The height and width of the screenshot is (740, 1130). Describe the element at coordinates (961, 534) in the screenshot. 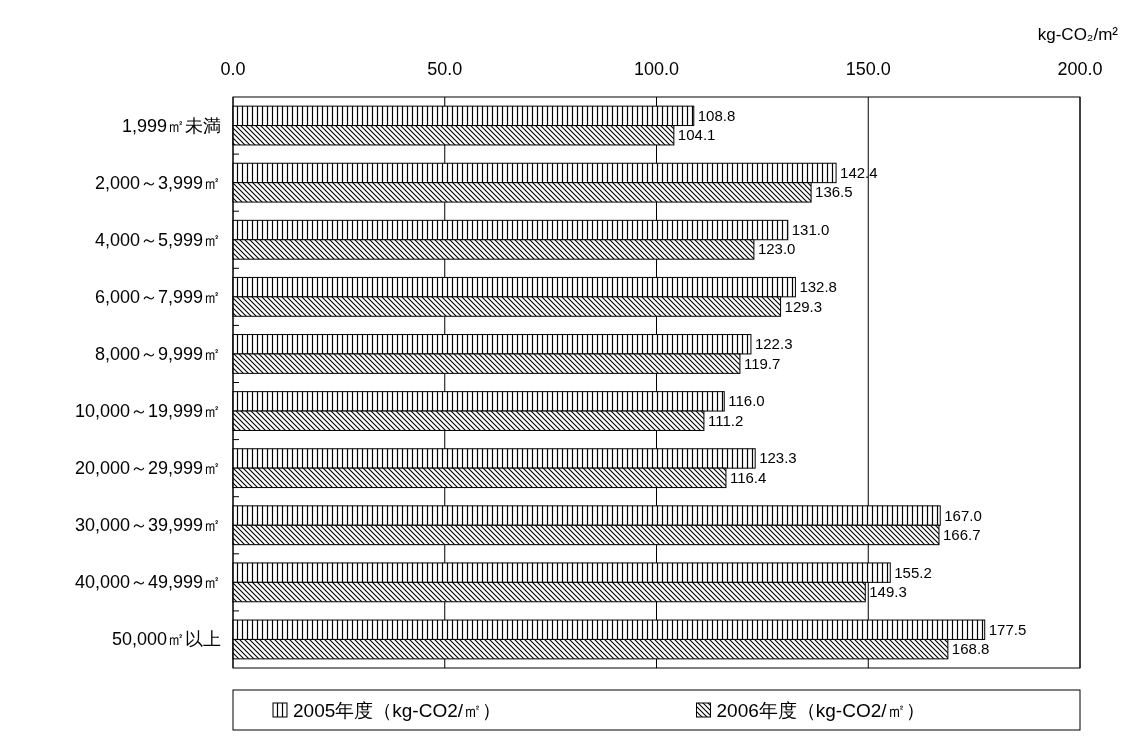

I see `data-label: 166.7` at that location.